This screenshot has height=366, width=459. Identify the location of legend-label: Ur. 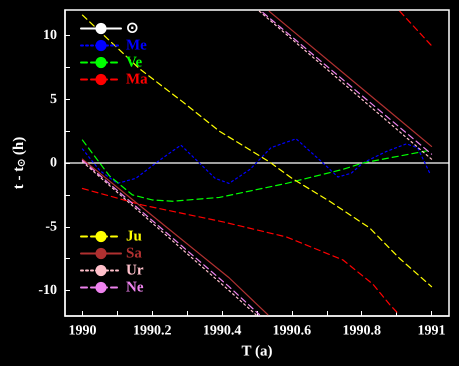
(135, 270).